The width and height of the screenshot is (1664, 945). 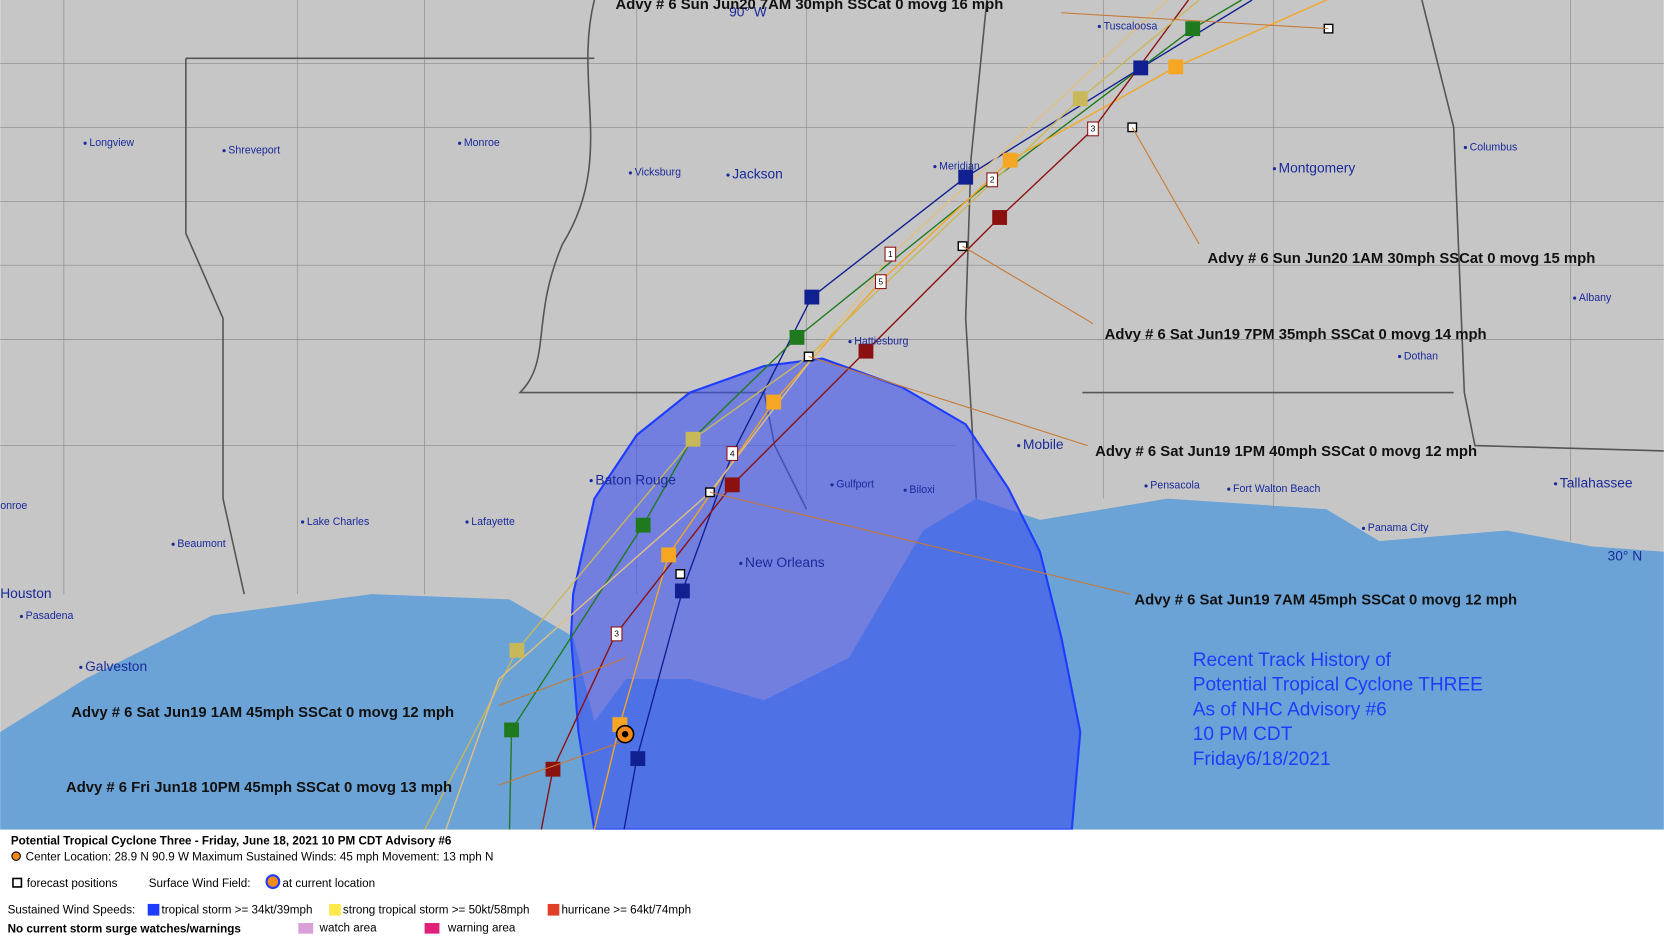 I want to click on city-label: Houston, so click(x=25, y=593).